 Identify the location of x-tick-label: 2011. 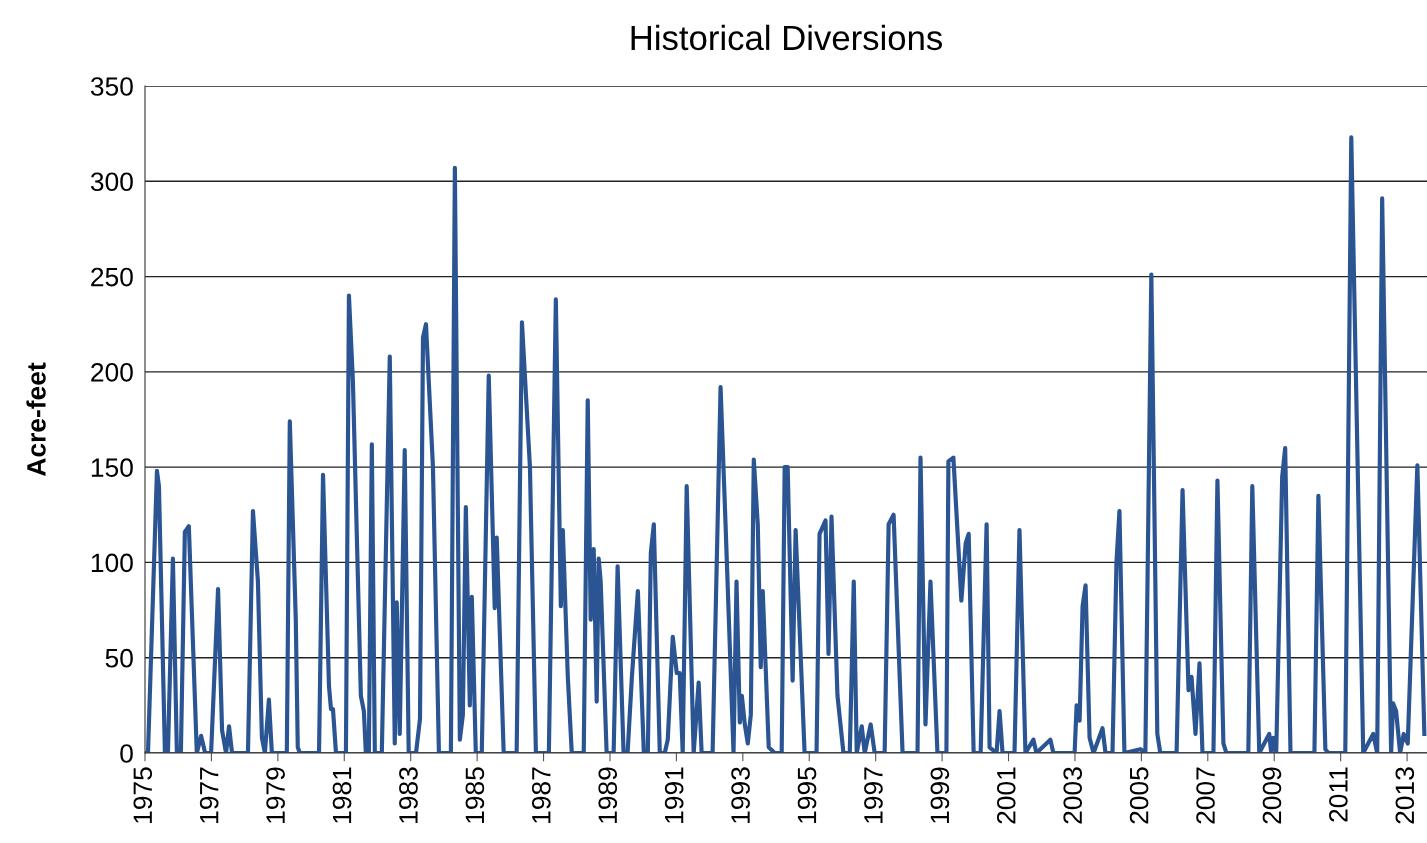
(1338, 794).